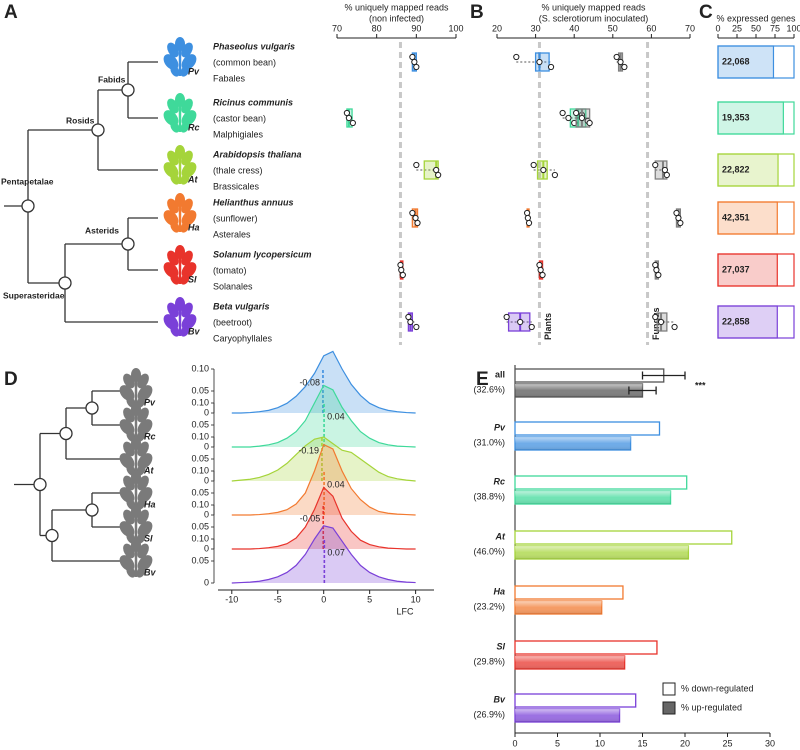 This screenshot has width=800, height=750. What do you see at coordinates (736, 117) in the screenshot?
I see `gene-count: 19,353` at bounding box center [736, 117].